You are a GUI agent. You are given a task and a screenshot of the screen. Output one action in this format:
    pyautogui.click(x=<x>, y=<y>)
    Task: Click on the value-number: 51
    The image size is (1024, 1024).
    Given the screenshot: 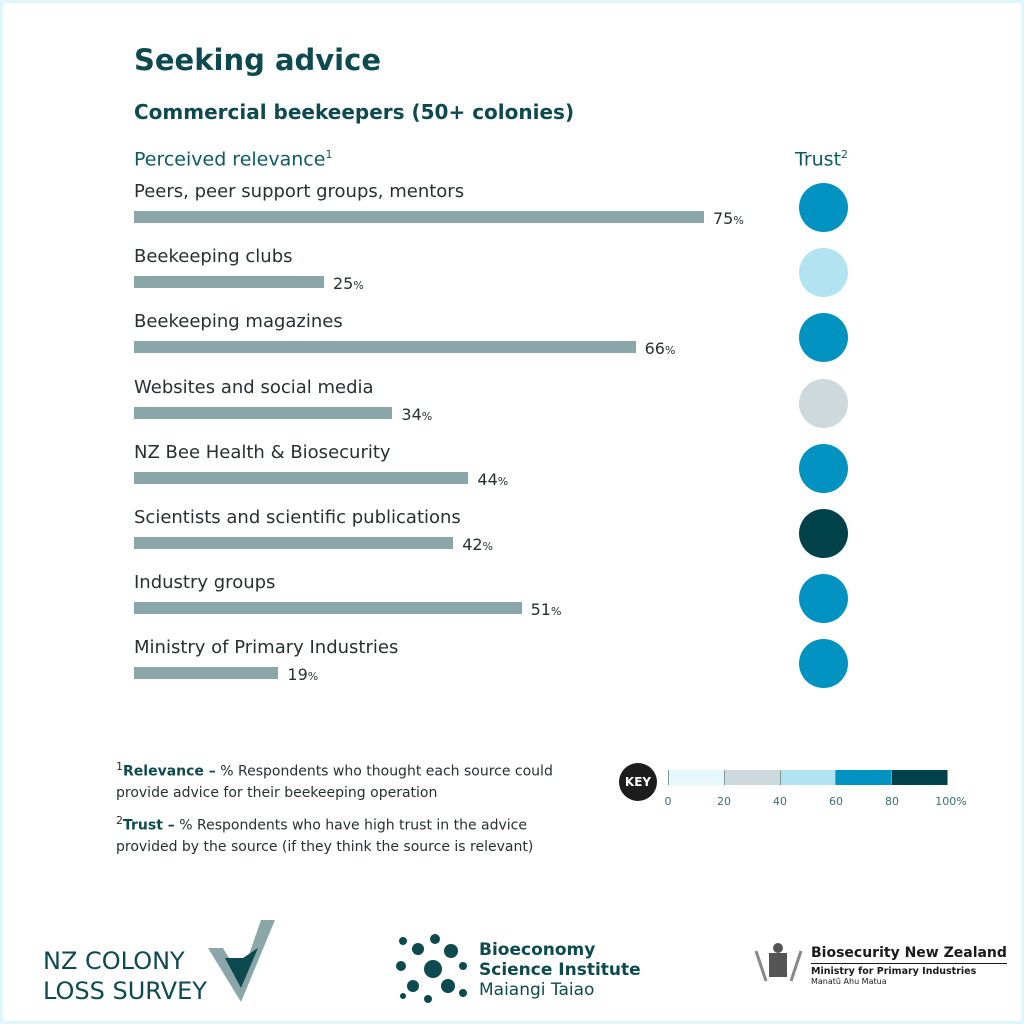 What is the action you would take?
    pyautogui.click(x=540, y=610)
    